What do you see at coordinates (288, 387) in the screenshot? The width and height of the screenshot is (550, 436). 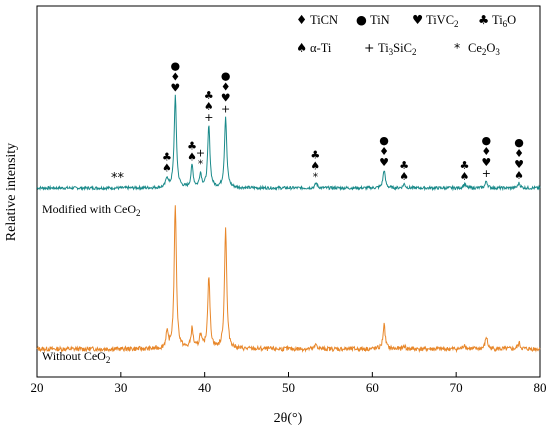 I see `x-tick-label: 50` at bounding box center [288, 387].